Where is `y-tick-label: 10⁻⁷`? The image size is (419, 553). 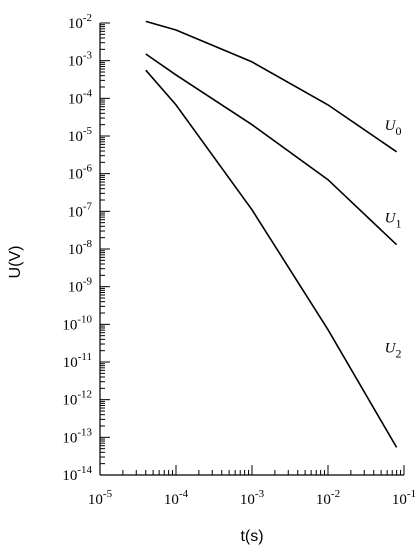 y-tick-label: 10⁻⁷ is located at coordinates (80, 210).